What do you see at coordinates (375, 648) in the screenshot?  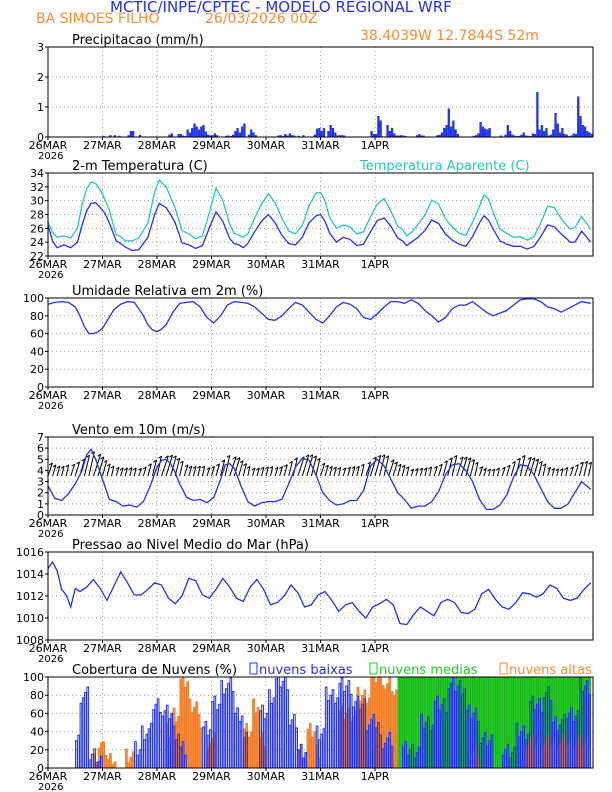 I see `pressure-xtick-label: 1APR` at bounding box center [375, 648].